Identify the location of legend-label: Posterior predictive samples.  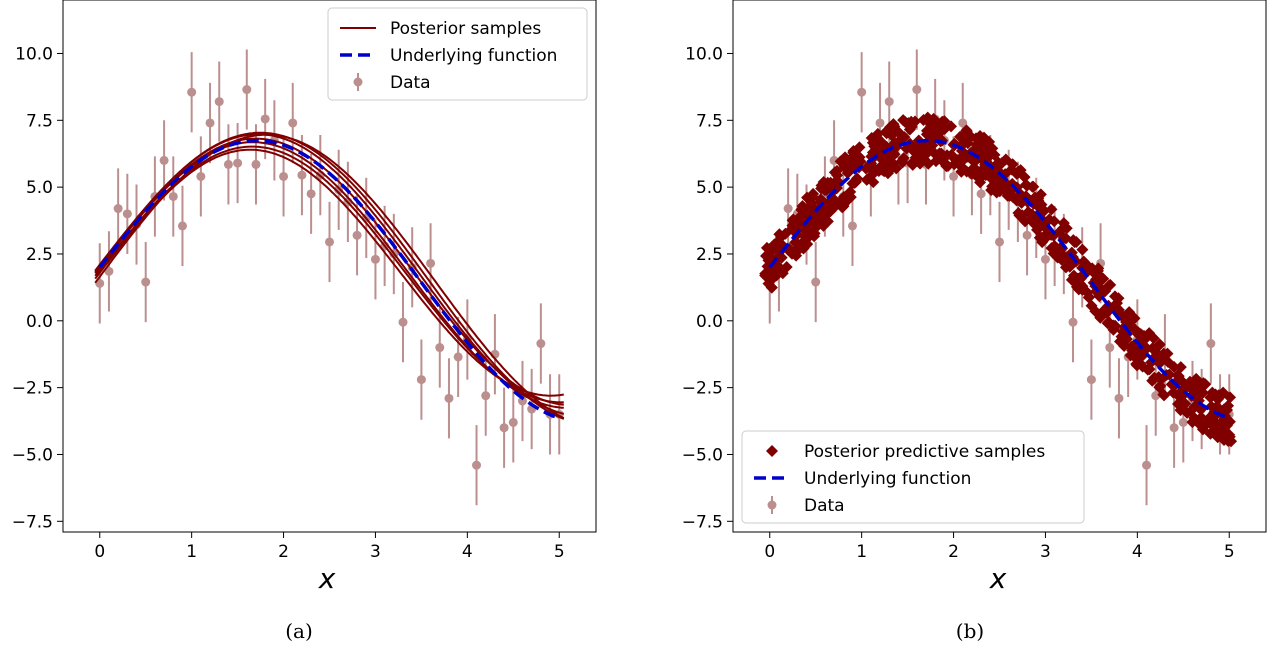
(924, 452).